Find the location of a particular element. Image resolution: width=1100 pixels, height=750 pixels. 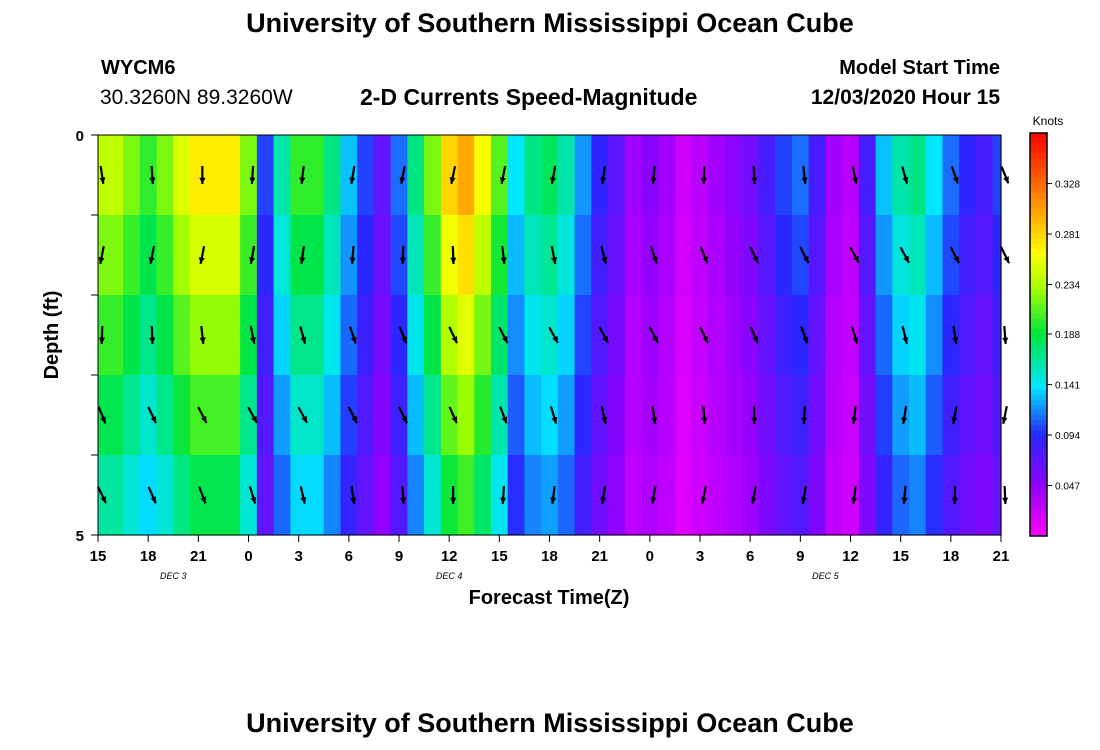

x-tick-label: 0 is located at coordinates (650, 556).